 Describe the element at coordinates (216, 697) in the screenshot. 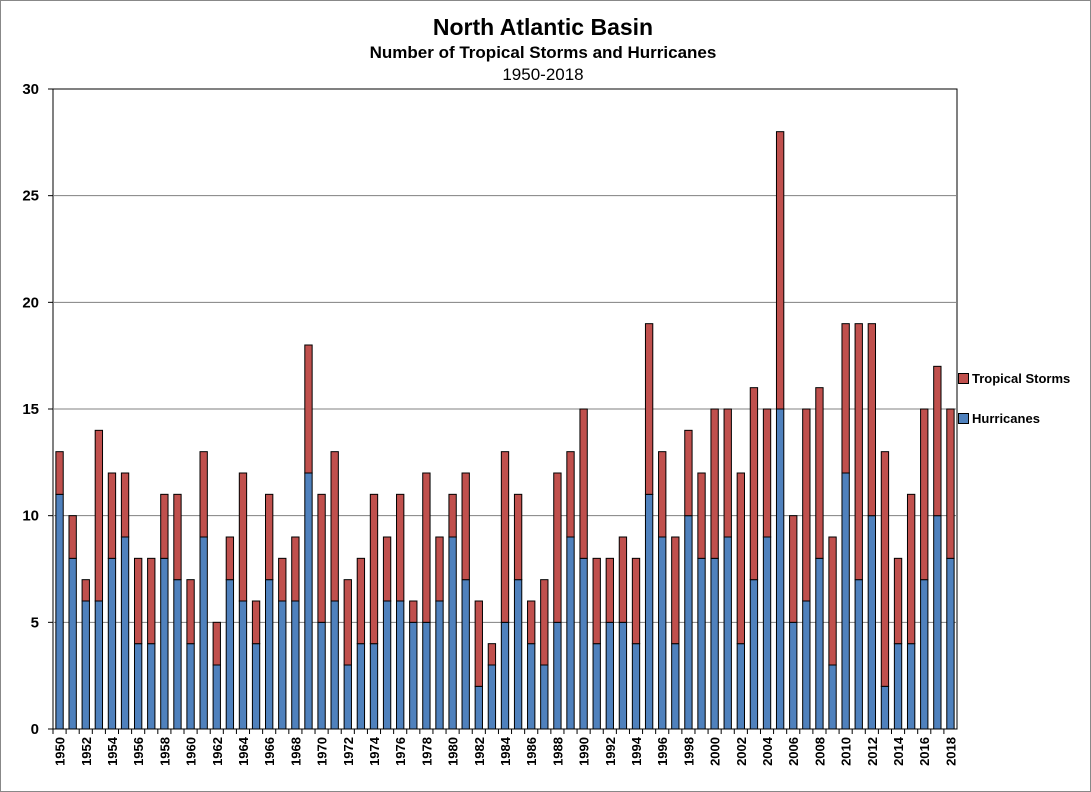

I see `bar-hurricanes-1962` at that location.